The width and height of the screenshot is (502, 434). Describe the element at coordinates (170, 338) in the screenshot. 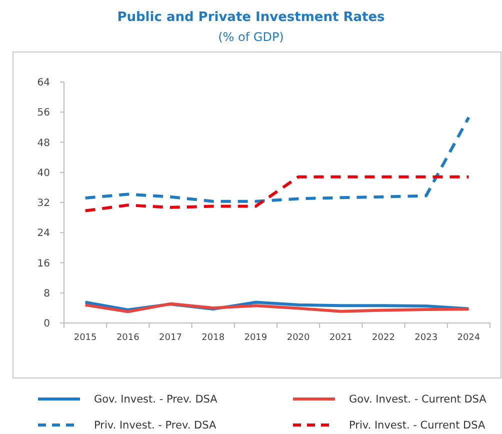

I see `x-tick-label: 2017` at that location.